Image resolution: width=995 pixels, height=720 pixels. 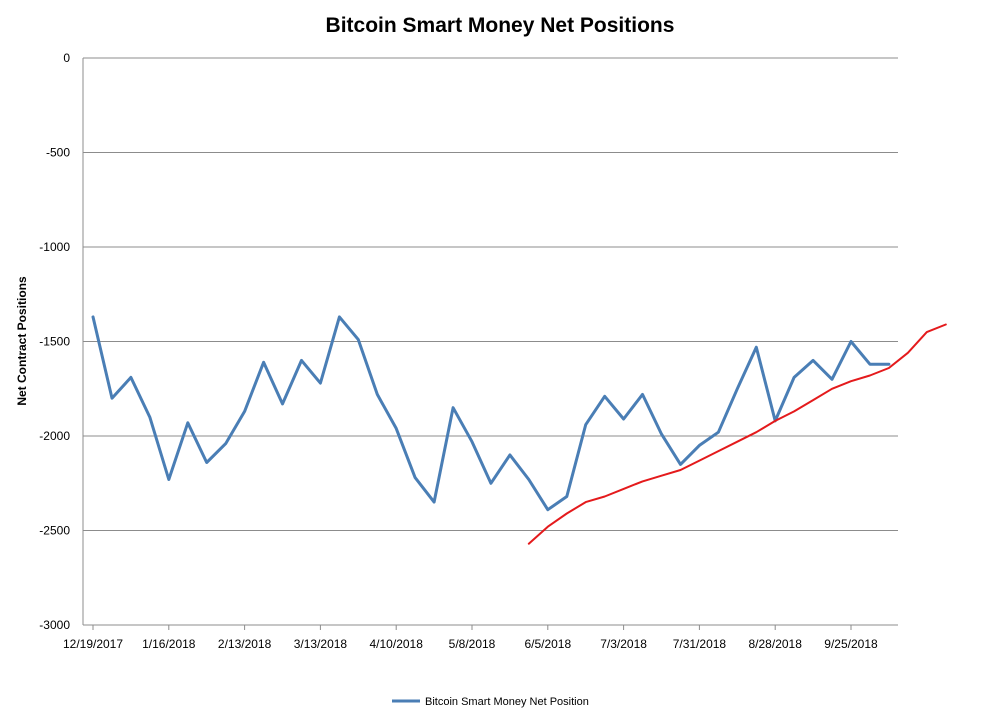 I want to click on x-tick-label: 7/31/2018, so click(x=700, y=644).